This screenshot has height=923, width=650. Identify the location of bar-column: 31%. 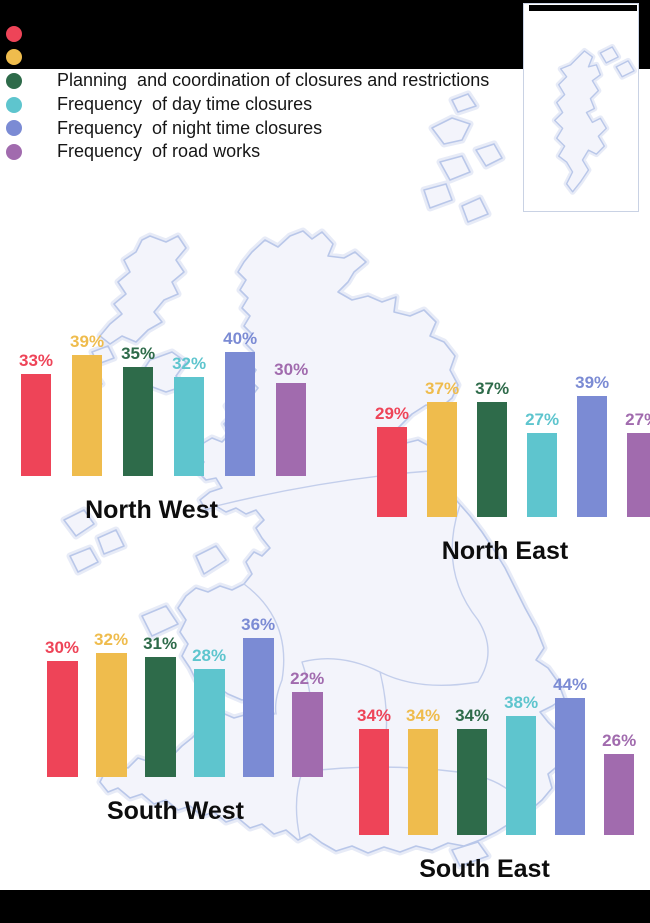
(160, 705).